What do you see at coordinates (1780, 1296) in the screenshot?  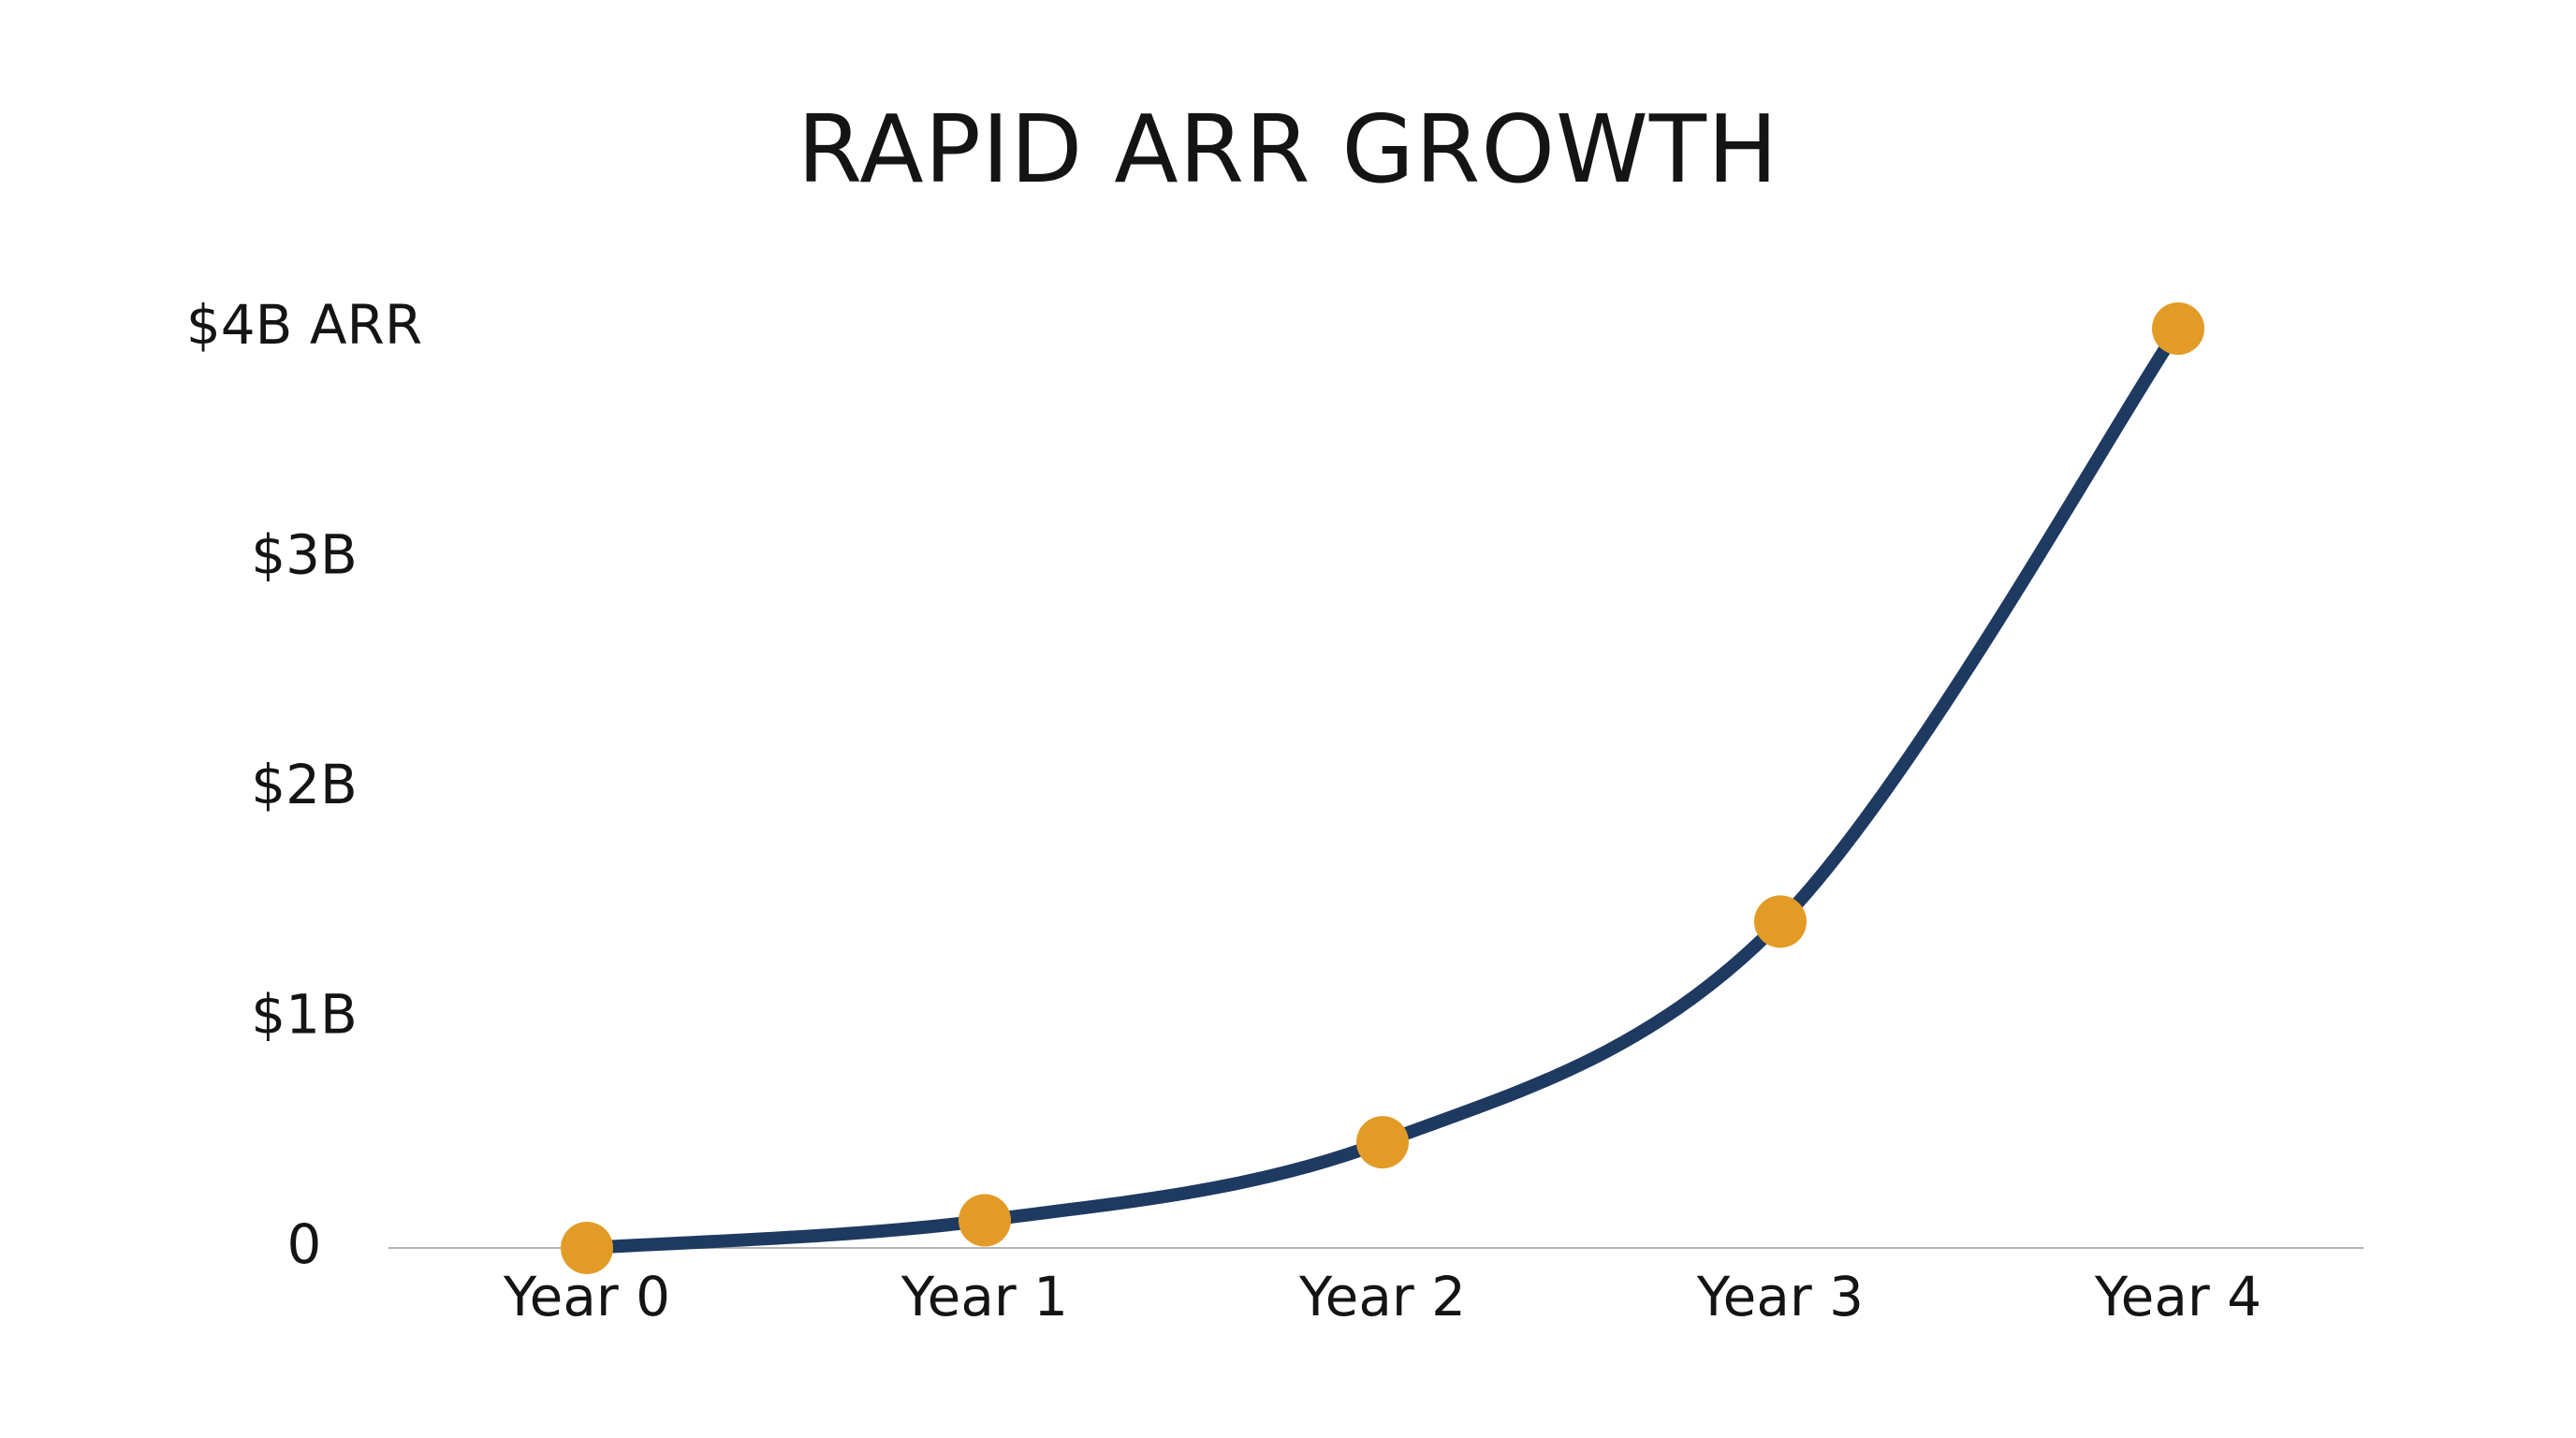 I see `x-tick-label: Year 3` at bounding box center [1780, 1296].